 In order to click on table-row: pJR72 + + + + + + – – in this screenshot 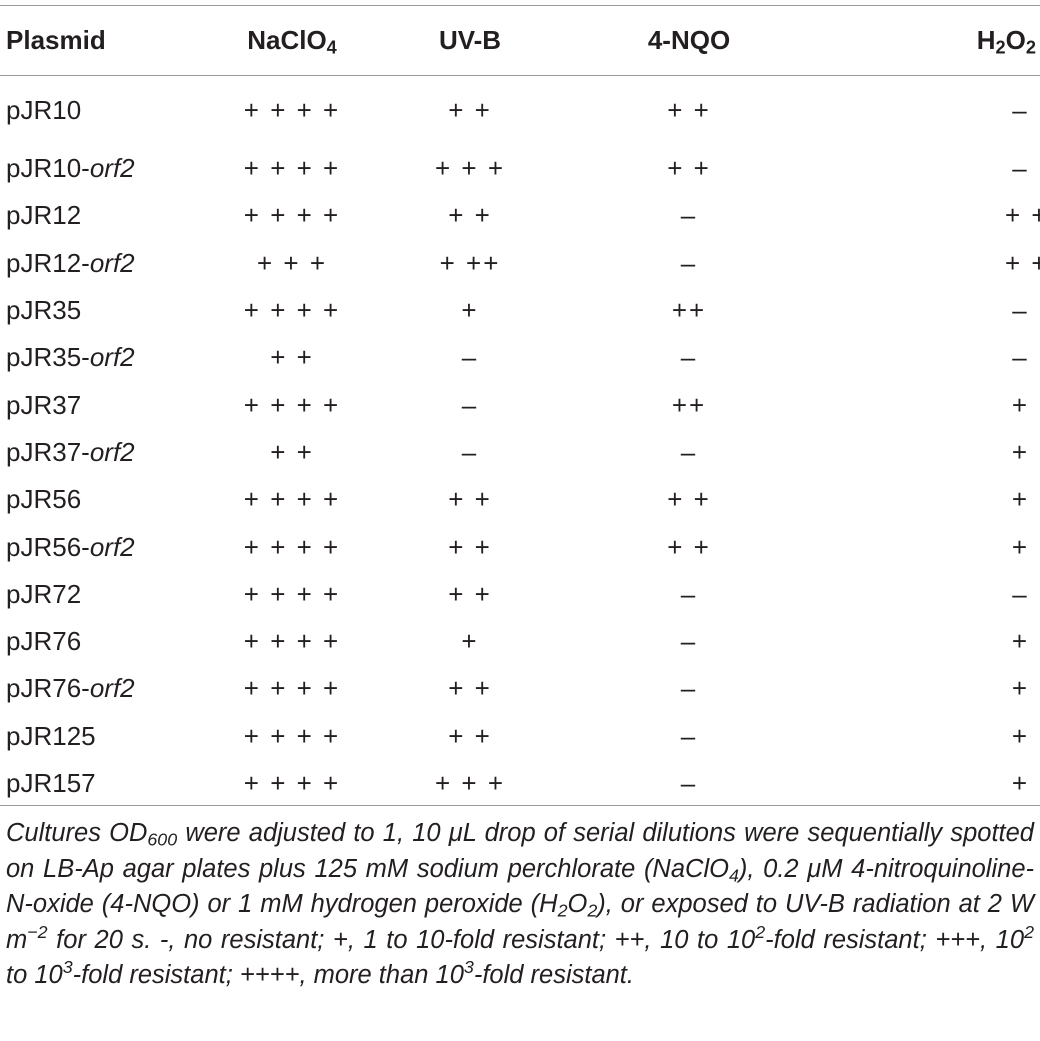, I will do `click(521, 594)`.